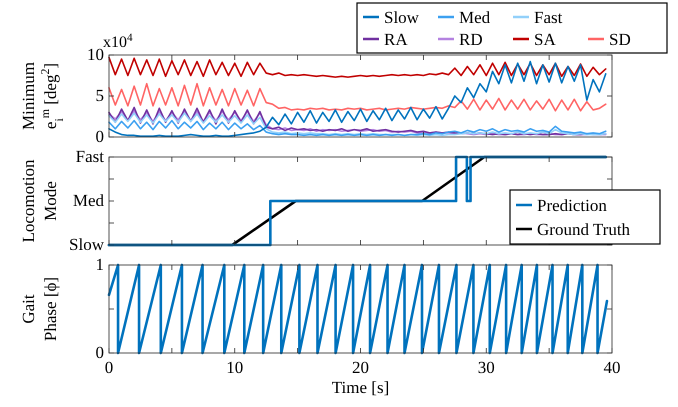 Image resolution: width=678 pixels, height=407 pixels. What do you see at coordinates (361, 387) in the screenshot?
I see `x-axis-title: Time [s]` at bounding box center [361, 387].